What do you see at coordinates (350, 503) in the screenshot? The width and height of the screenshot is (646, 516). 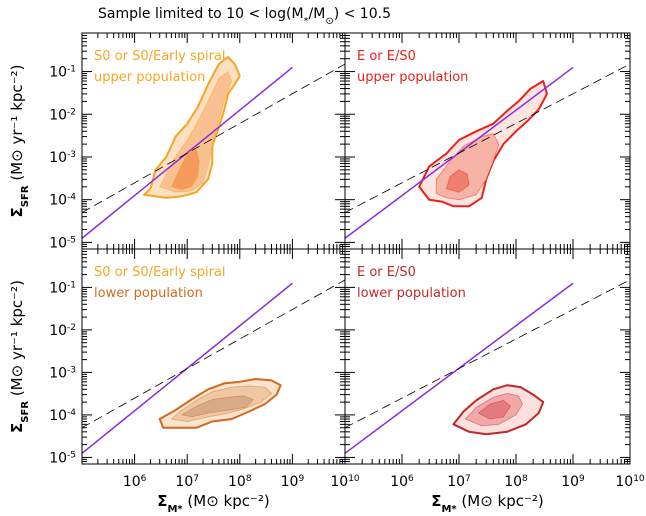 I see `x-axis-labels: ΣM* (M⊙ kpc⁻²) ΣM* (M⊙ kpc⁻²)` at bounding box center [350, 503].